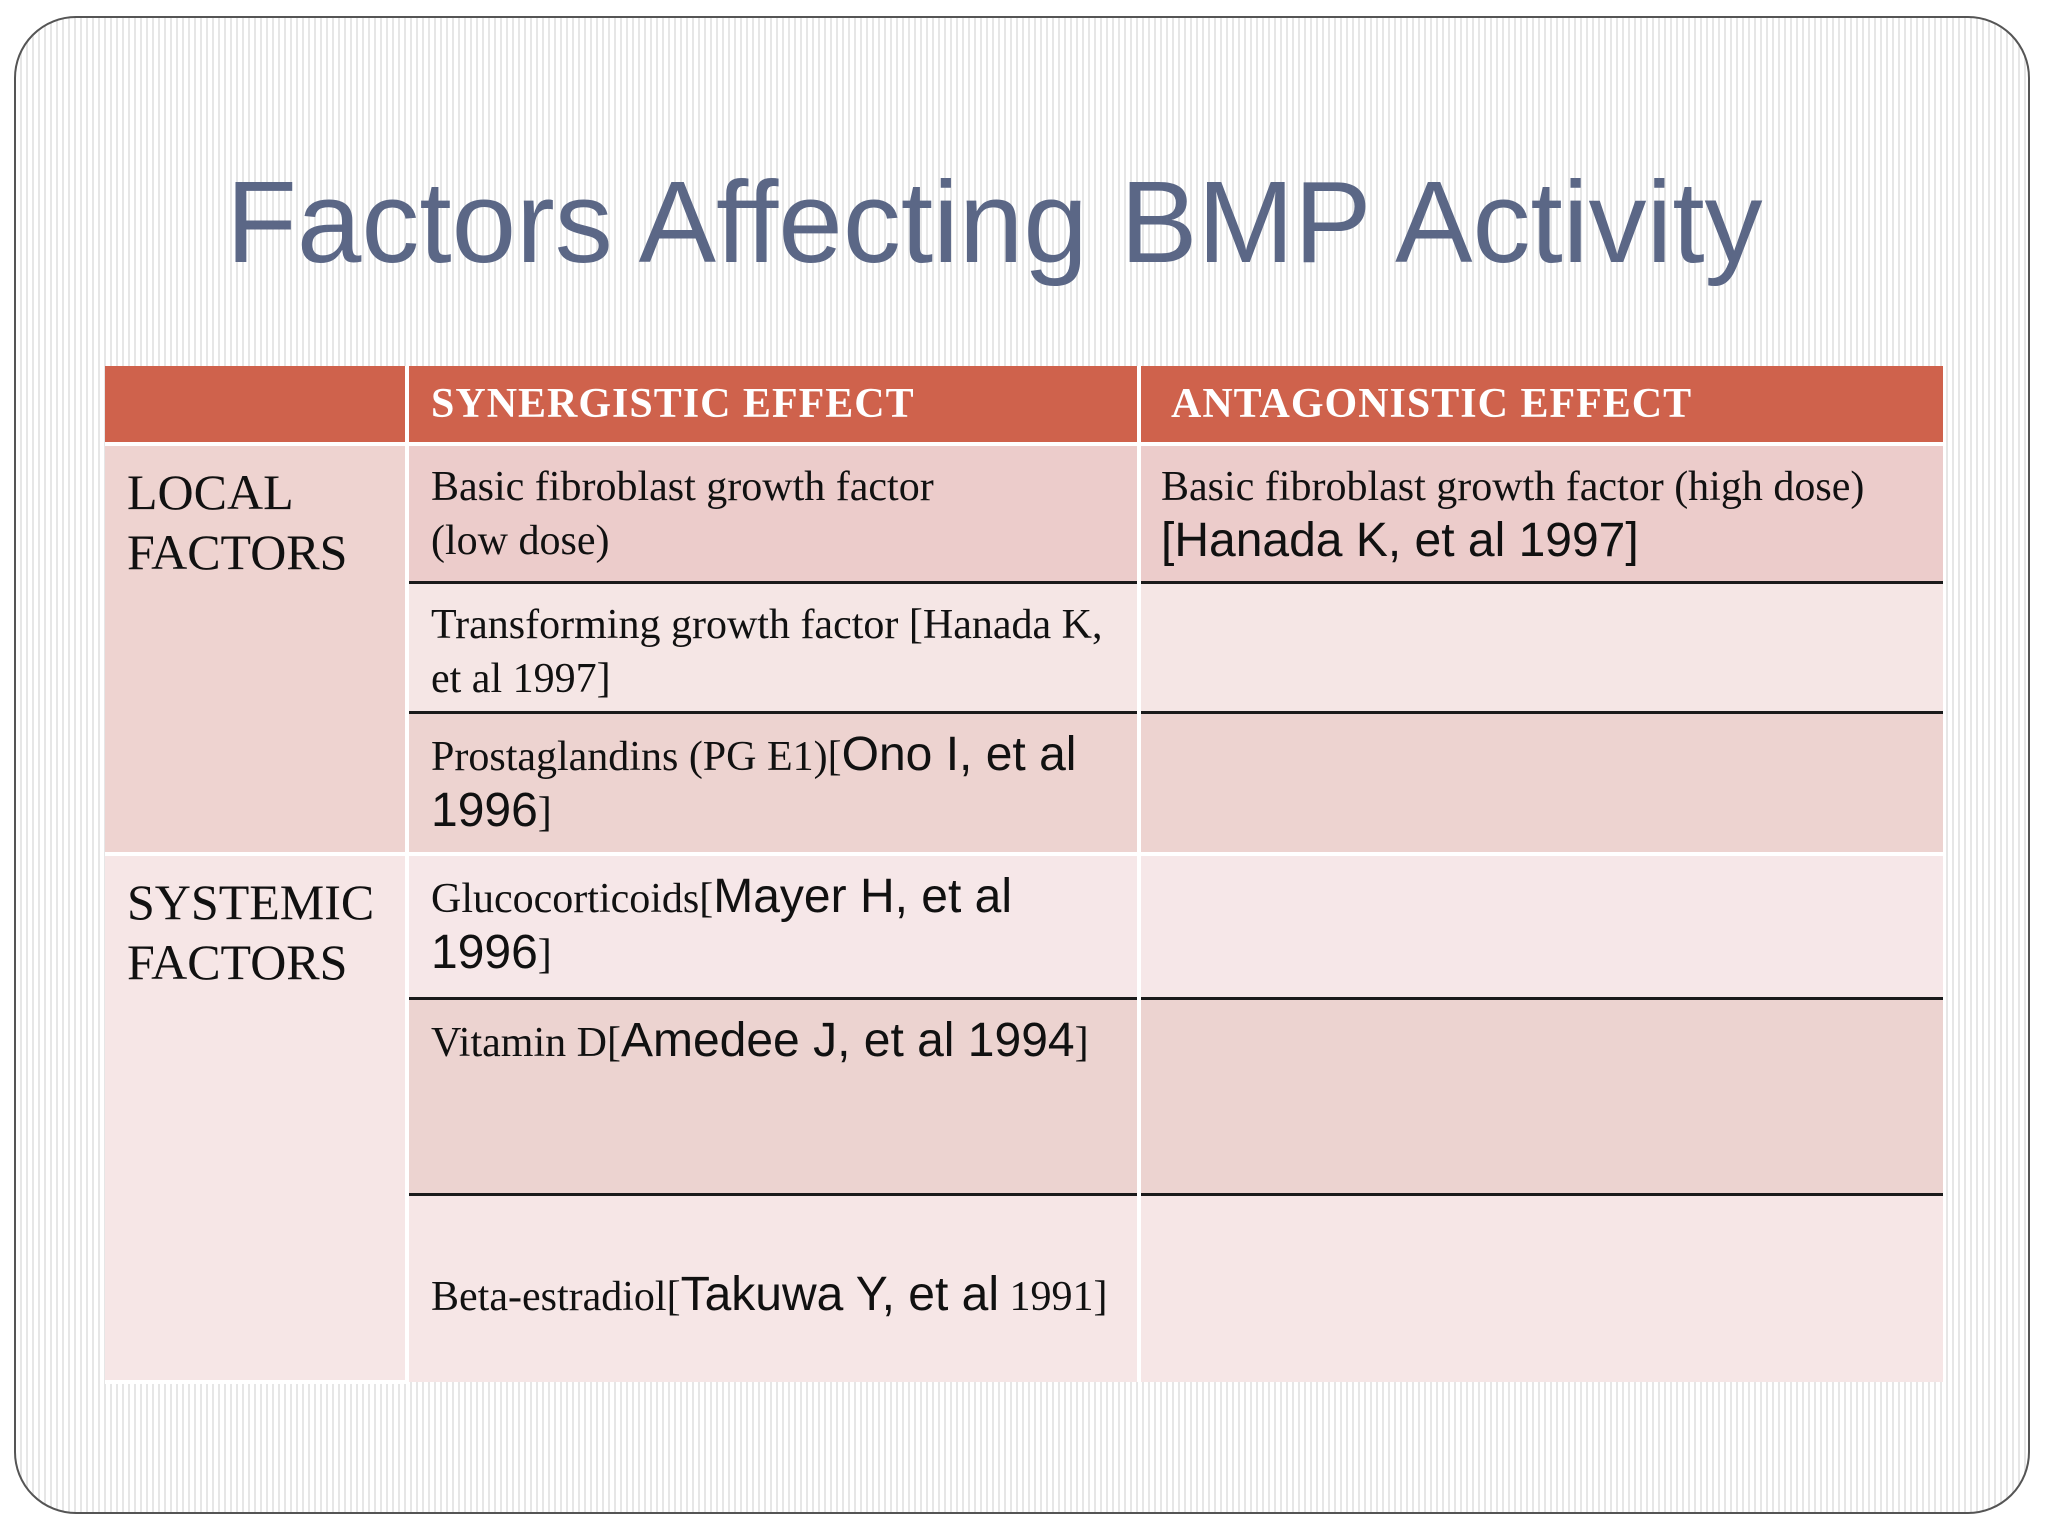 This screenshot has width=2048, height=1536. Describe the element at coordinates (257, 1119) in the screenshot. I see `systemic-factors-label: SYSTEMIC FACTORS` at that location.